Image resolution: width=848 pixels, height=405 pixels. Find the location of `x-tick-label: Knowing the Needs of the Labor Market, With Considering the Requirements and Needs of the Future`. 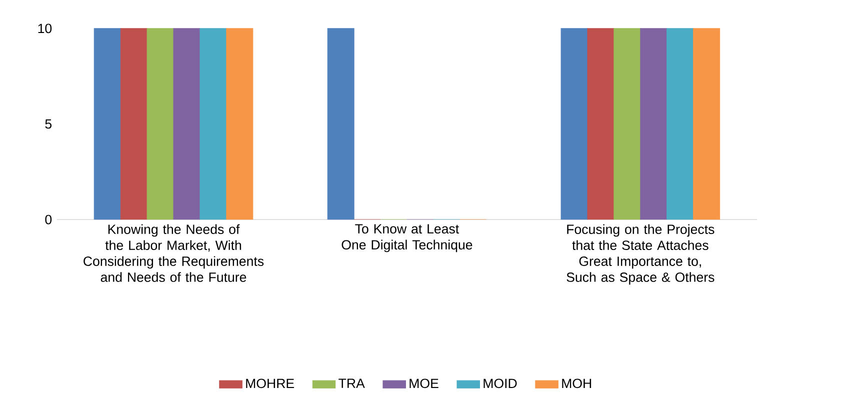

x-tick-label: Knowing the Needs of the Labor Market, With Considering the Requirements and Needs of the Future is located at coordinates (174, 253).